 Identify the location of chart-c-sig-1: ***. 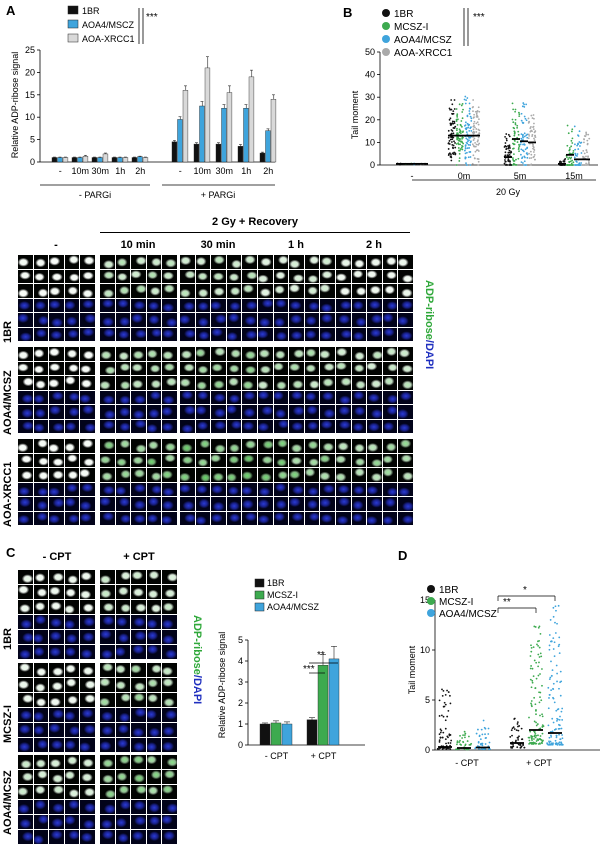
(309, 669).